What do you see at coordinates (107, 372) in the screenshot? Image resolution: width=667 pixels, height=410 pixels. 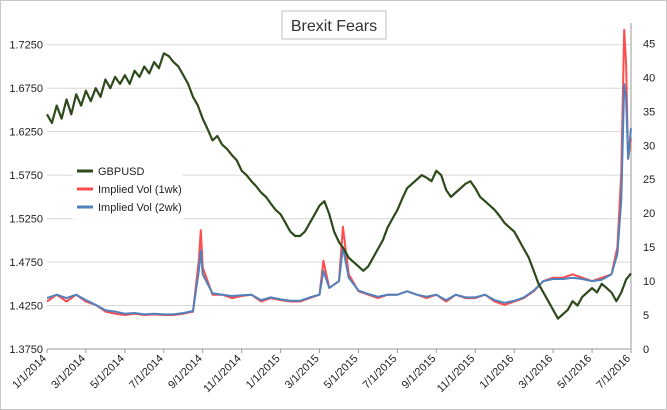 I see `x-tick-label: 5/1/2014` at bounding box center [107, 372].